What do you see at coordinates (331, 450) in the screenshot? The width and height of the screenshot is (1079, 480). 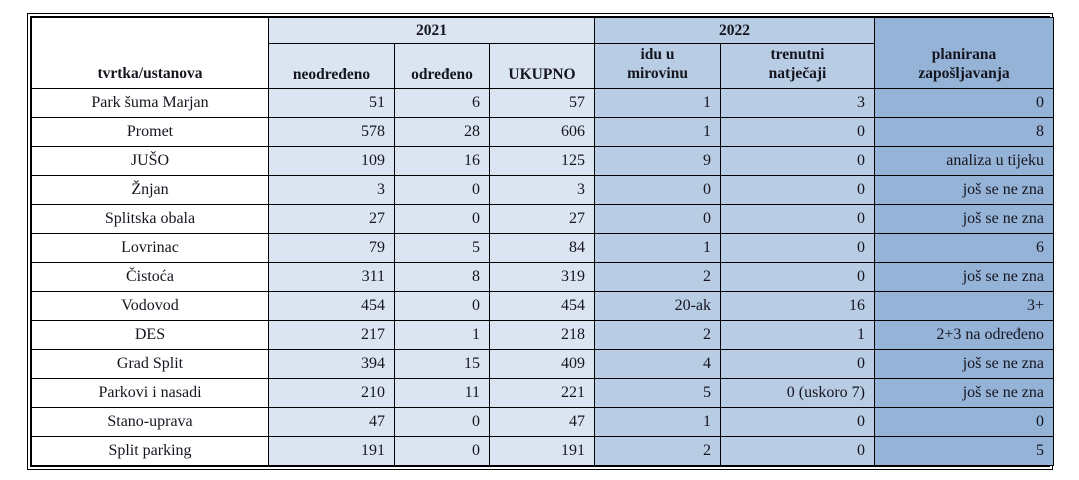 I see `cell-neodredeno: 191` at bounding box center [331, 450].